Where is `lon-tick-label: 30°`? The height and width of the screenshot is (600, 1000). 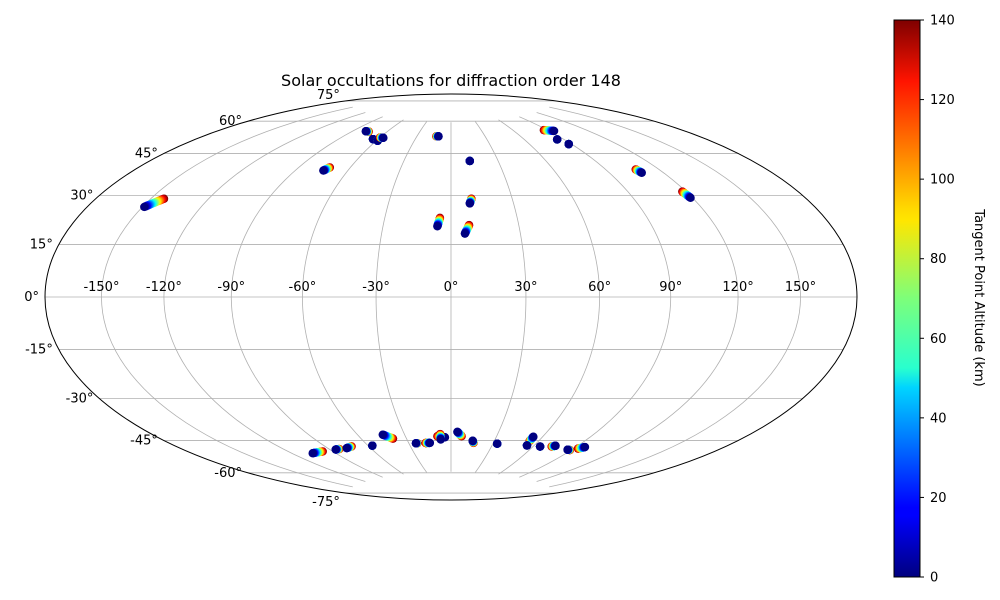
lon-tick-label: 30° is located at coordinates (525, 287).